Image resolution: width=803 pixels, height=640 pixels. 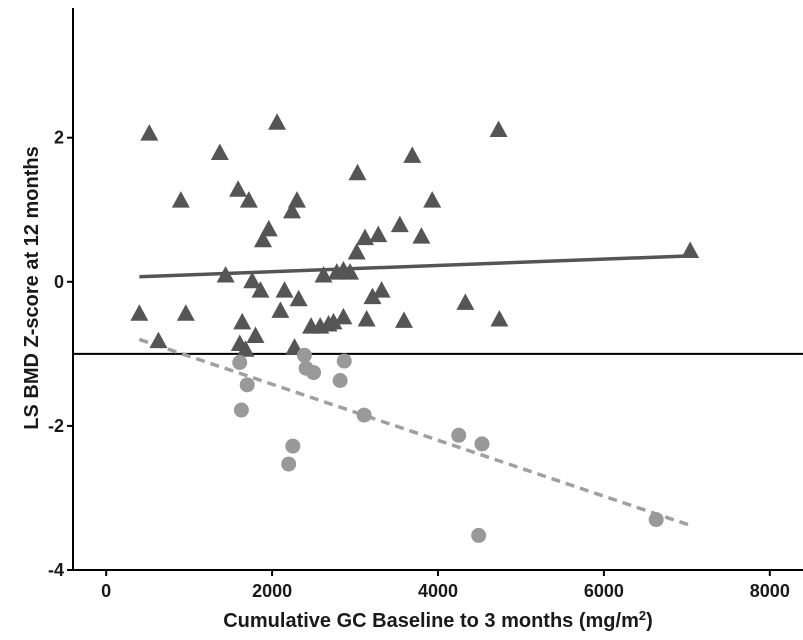 What do you see at coordinates (59, 282) in the screenshot?
I see `y-tick-label: 0` at bounding box center [59, 282].